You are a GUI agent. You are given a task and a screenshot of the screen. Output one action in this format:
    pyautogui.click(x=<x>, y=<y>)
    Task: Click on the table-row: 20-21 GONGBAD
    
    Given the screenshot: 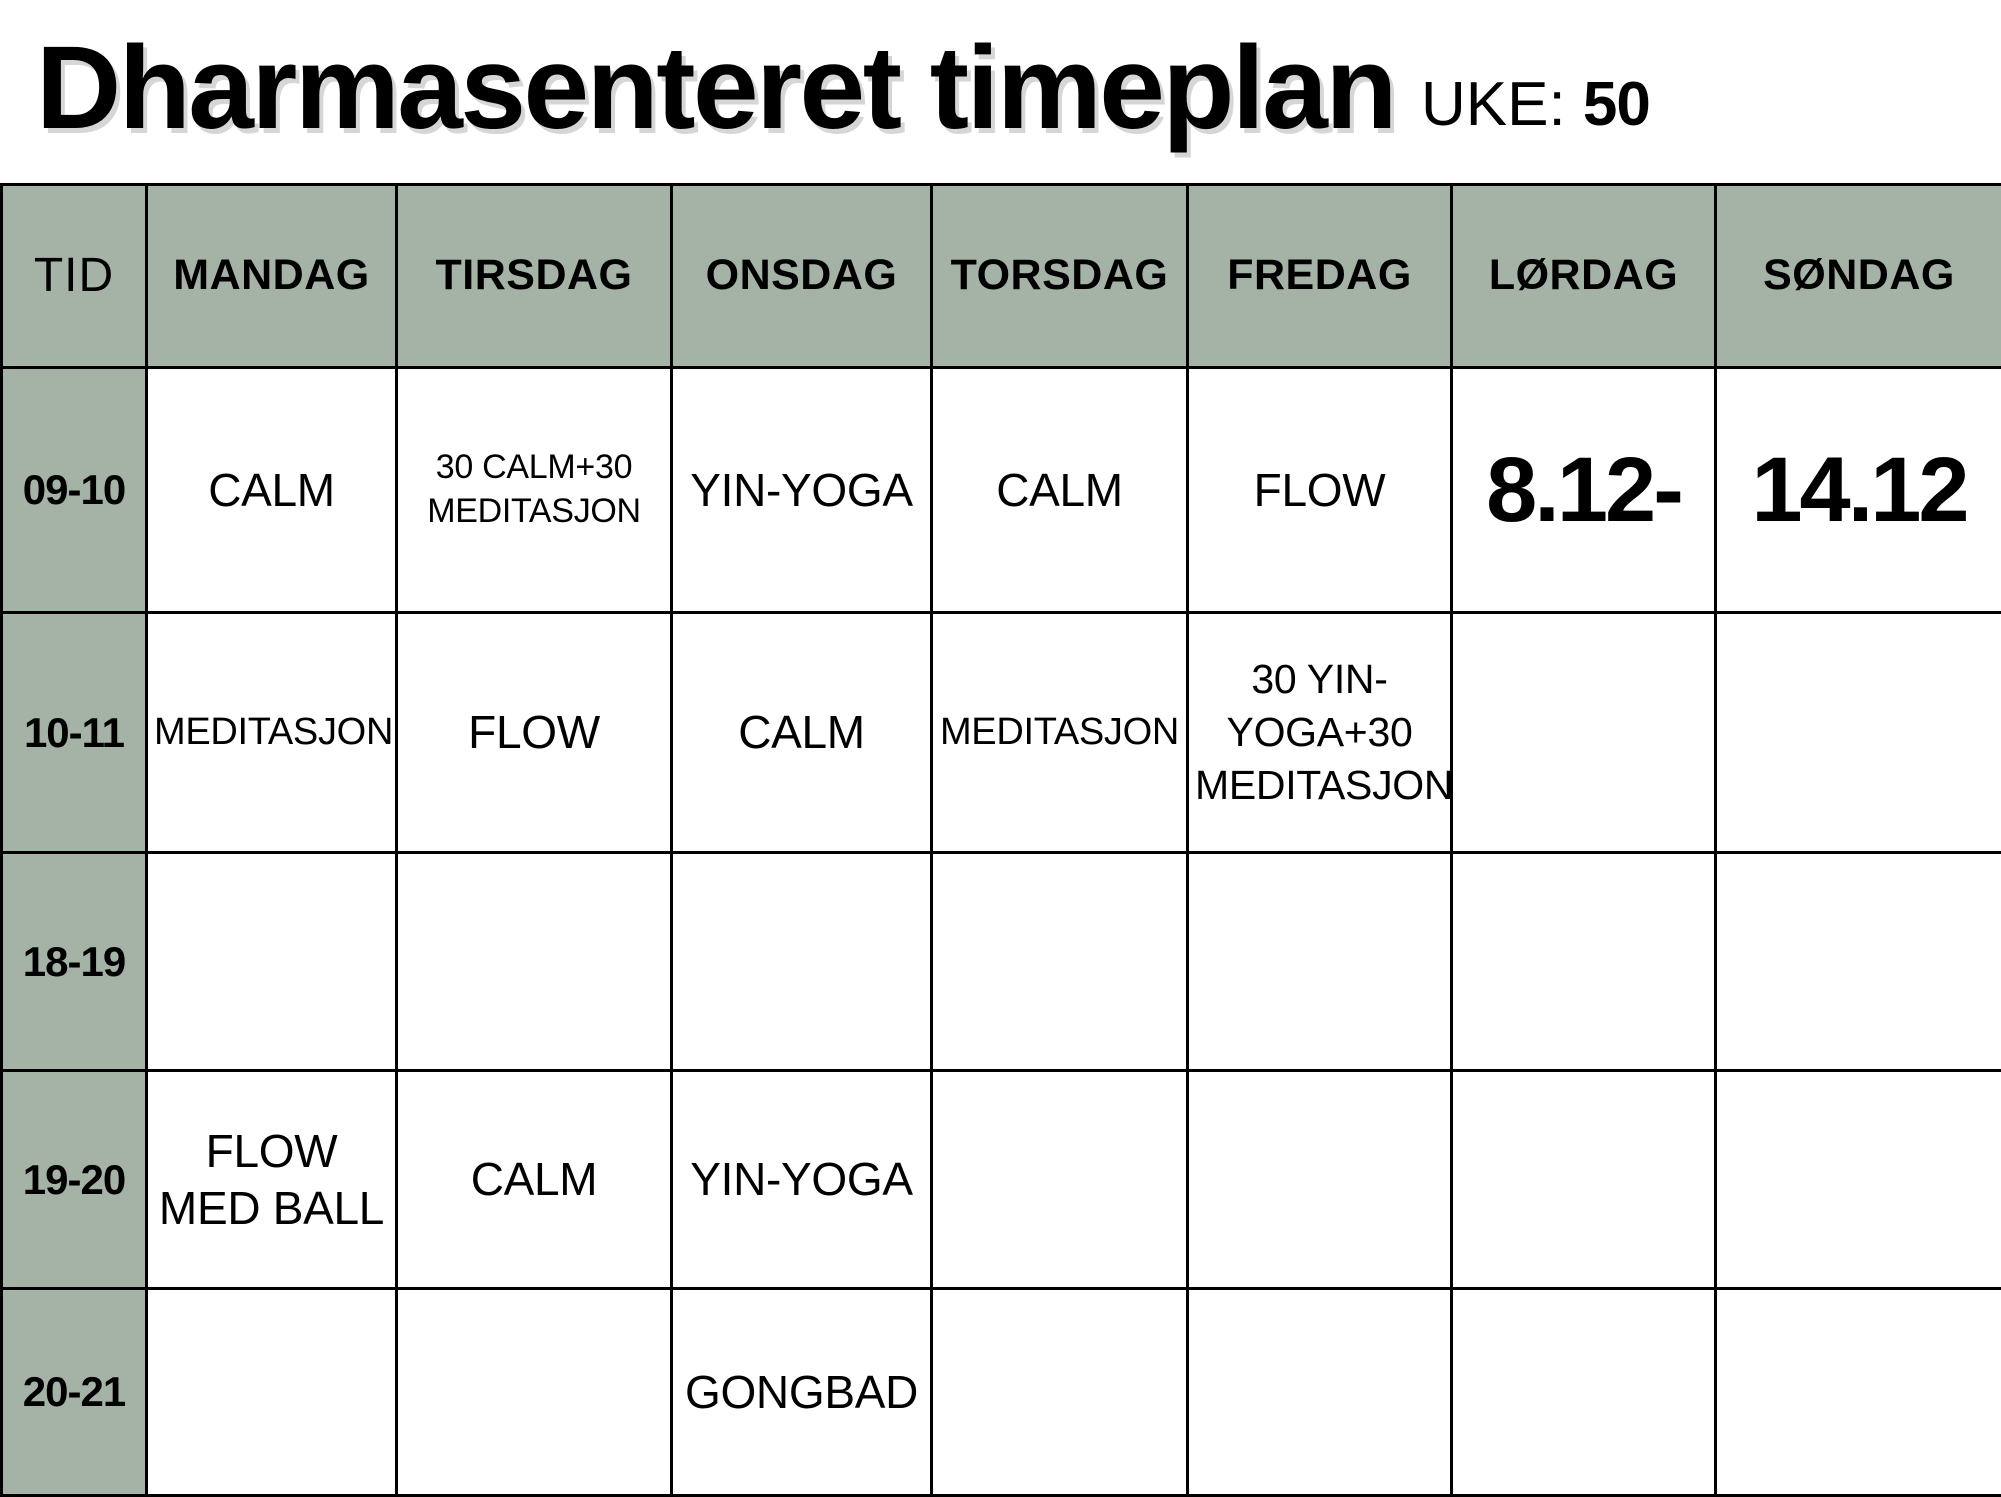 What is the action you would take?
    pyautogui.click(x=1001, y=1392)
    